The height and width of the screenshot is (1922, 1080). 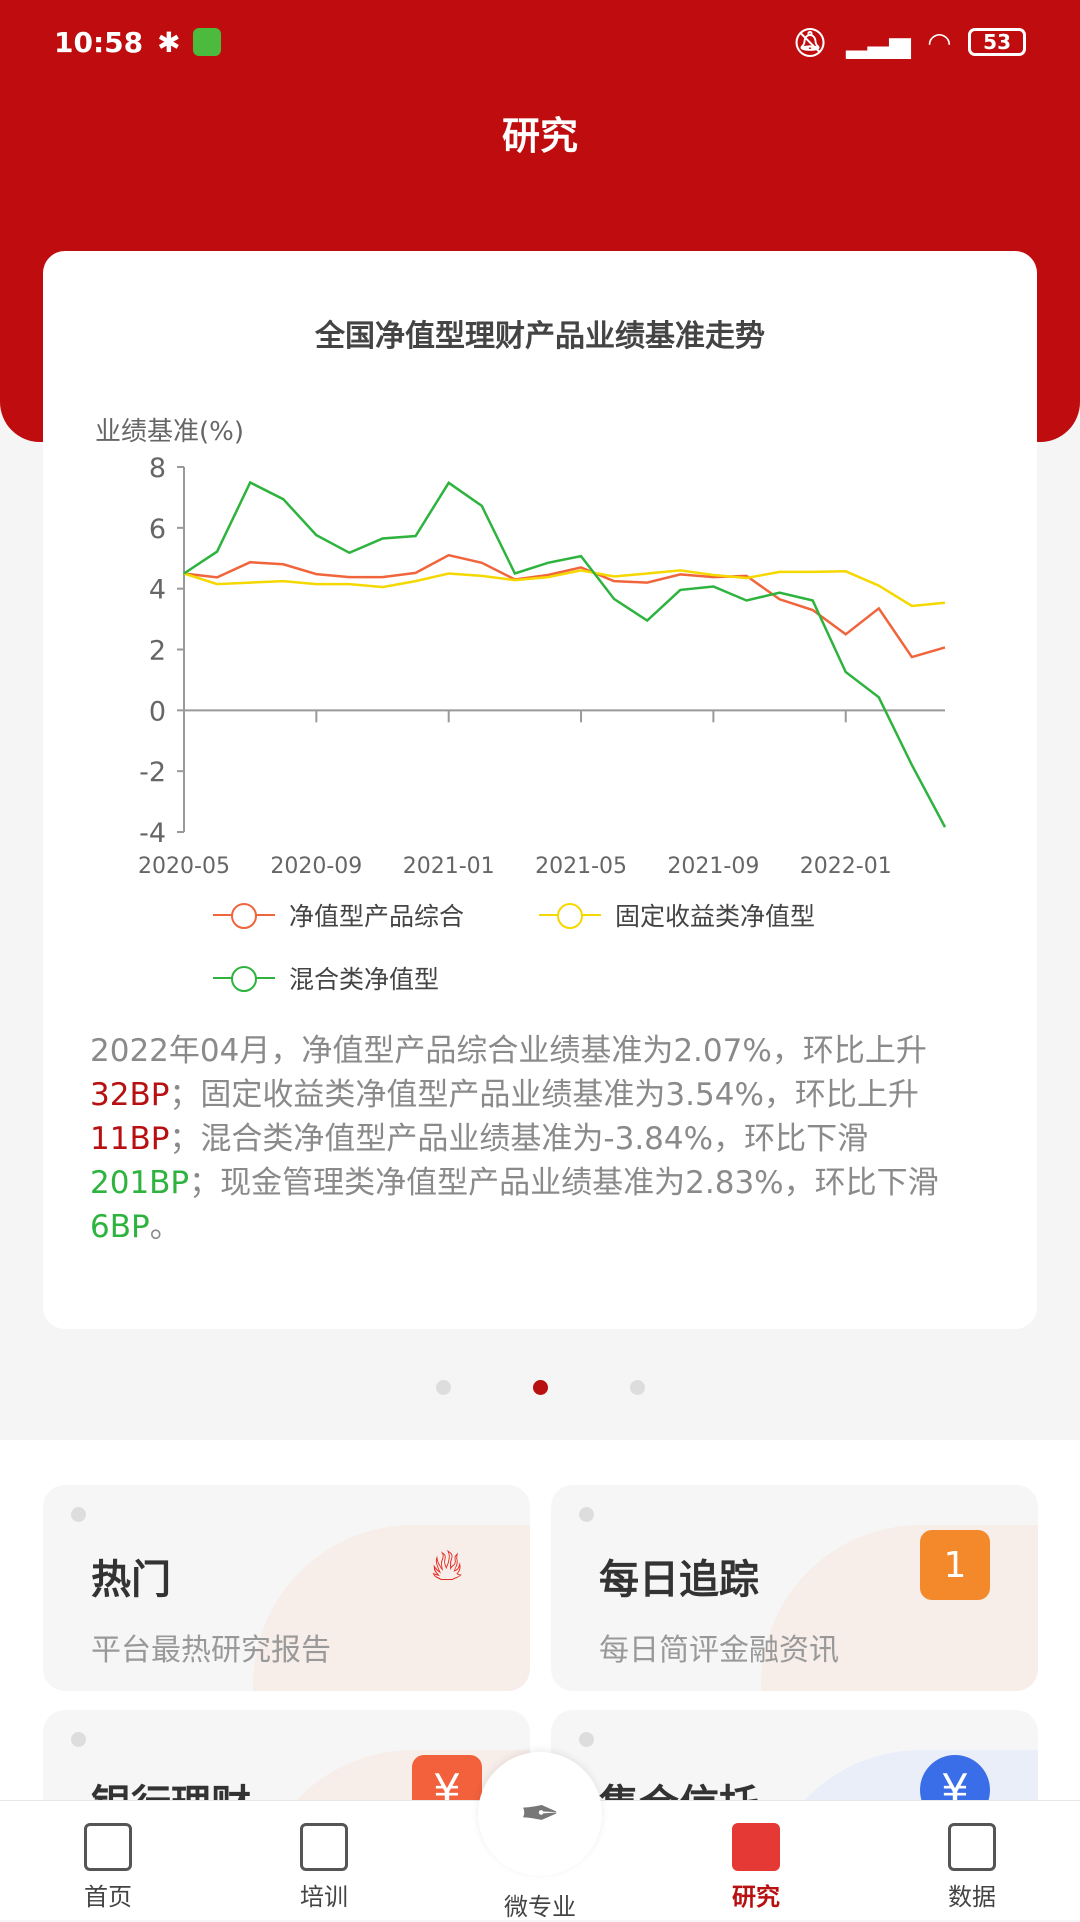 I want to click on calendar-icon: 1, so click(x=955, y=1565).